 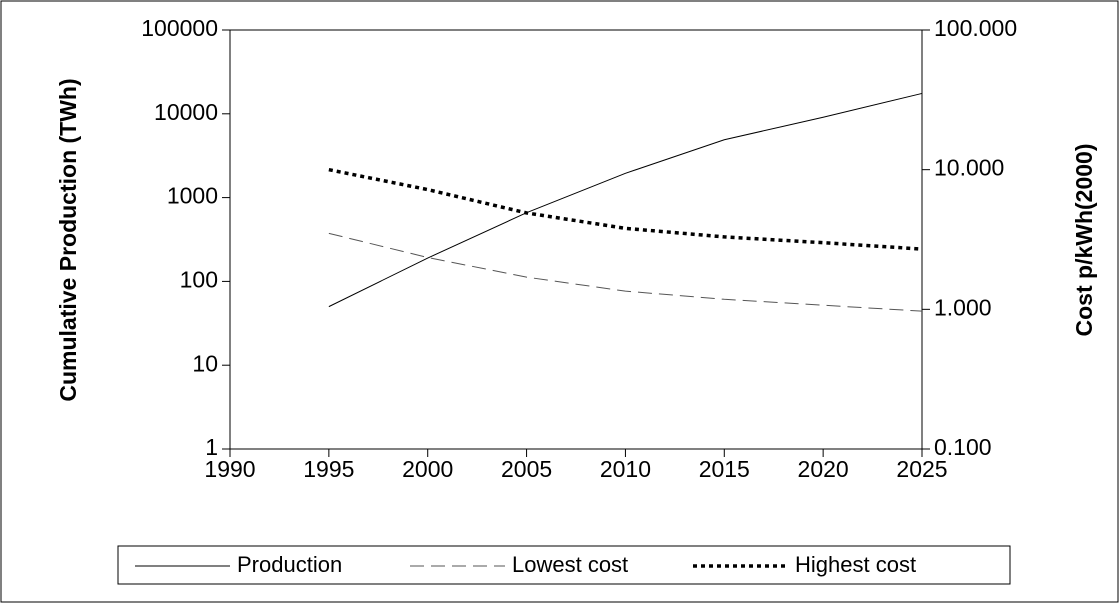 What do you see at coordinates (427, 469) in the screenshot?
I see `x-tick-label: 2000` at bounding box center [427, 469].